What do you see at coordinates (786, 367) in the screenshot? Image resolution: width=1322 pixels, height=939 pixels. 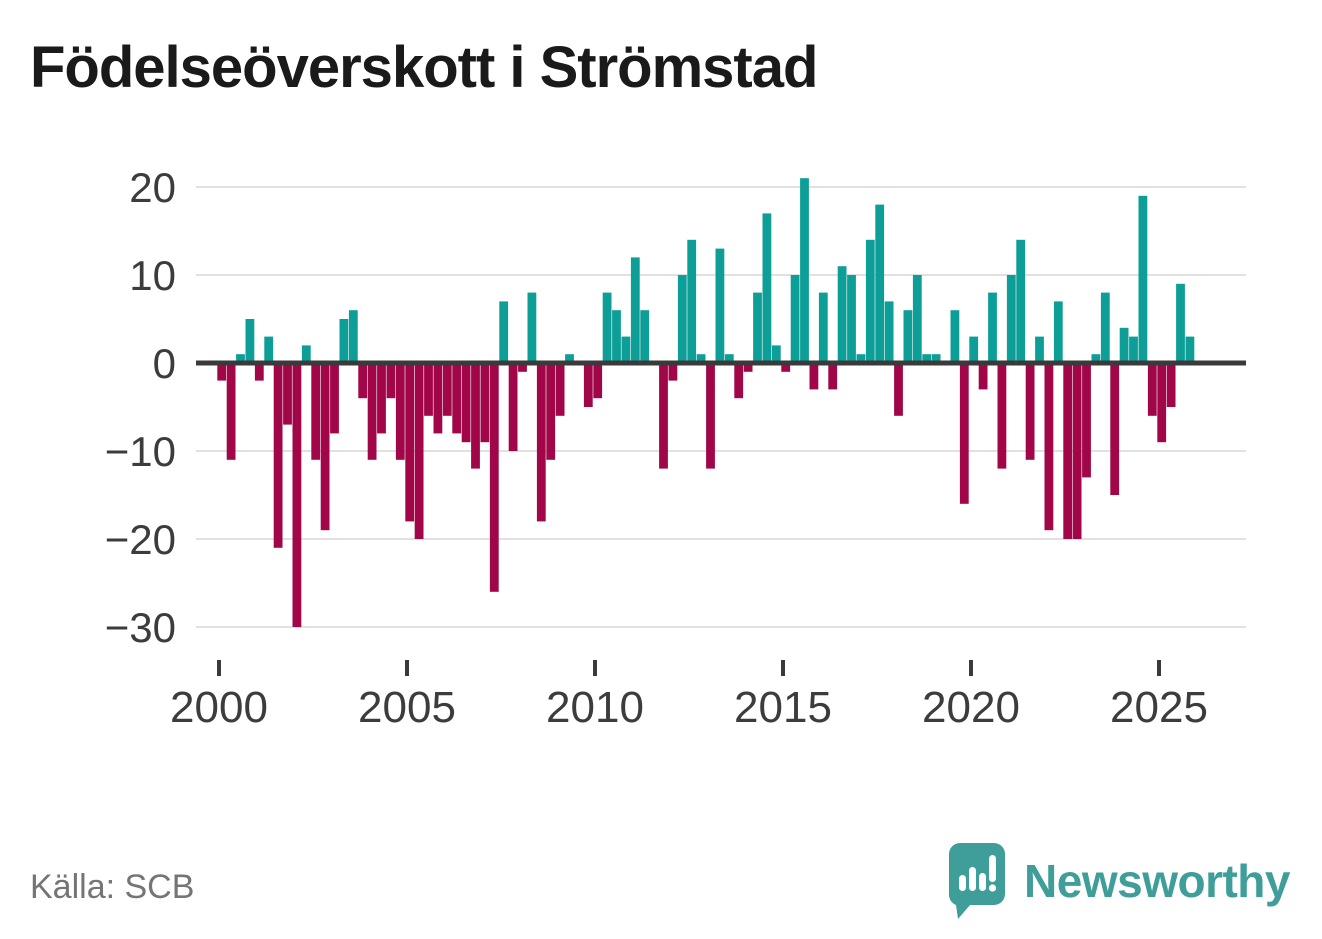 I see `bar-2015Q1` at bounding box center [786, 367].